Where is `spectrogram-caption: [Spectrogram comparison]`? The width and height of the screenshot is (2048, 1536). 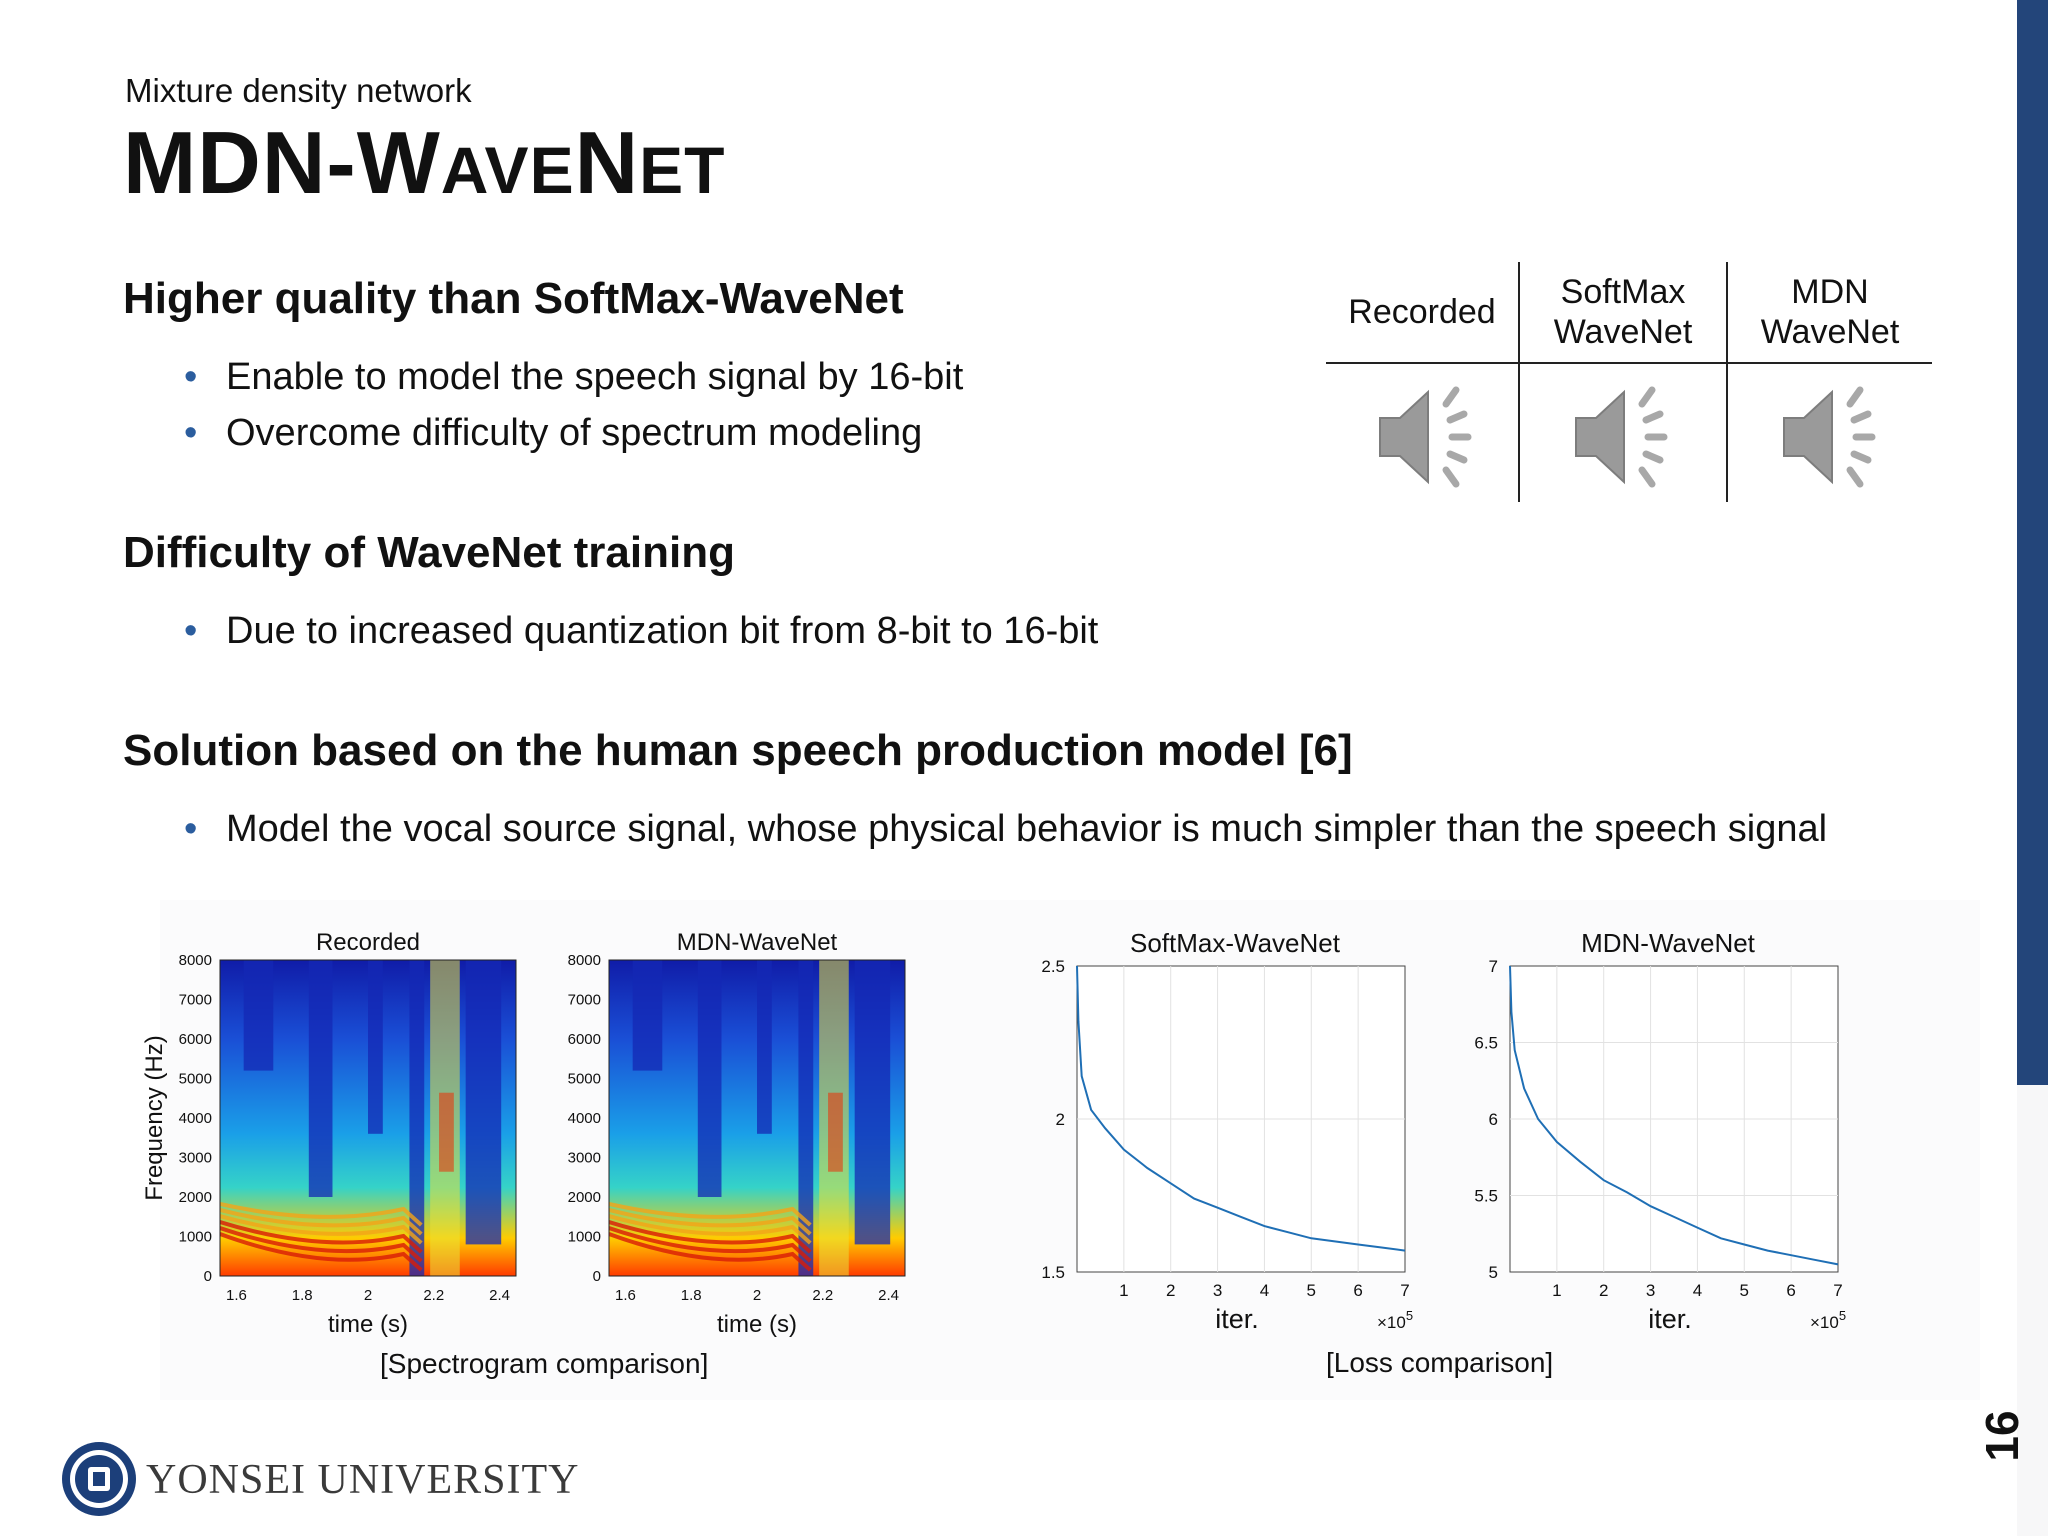
spectrogram-caption: [Spectrogram comparison] is located at coordinates (544, 1363).